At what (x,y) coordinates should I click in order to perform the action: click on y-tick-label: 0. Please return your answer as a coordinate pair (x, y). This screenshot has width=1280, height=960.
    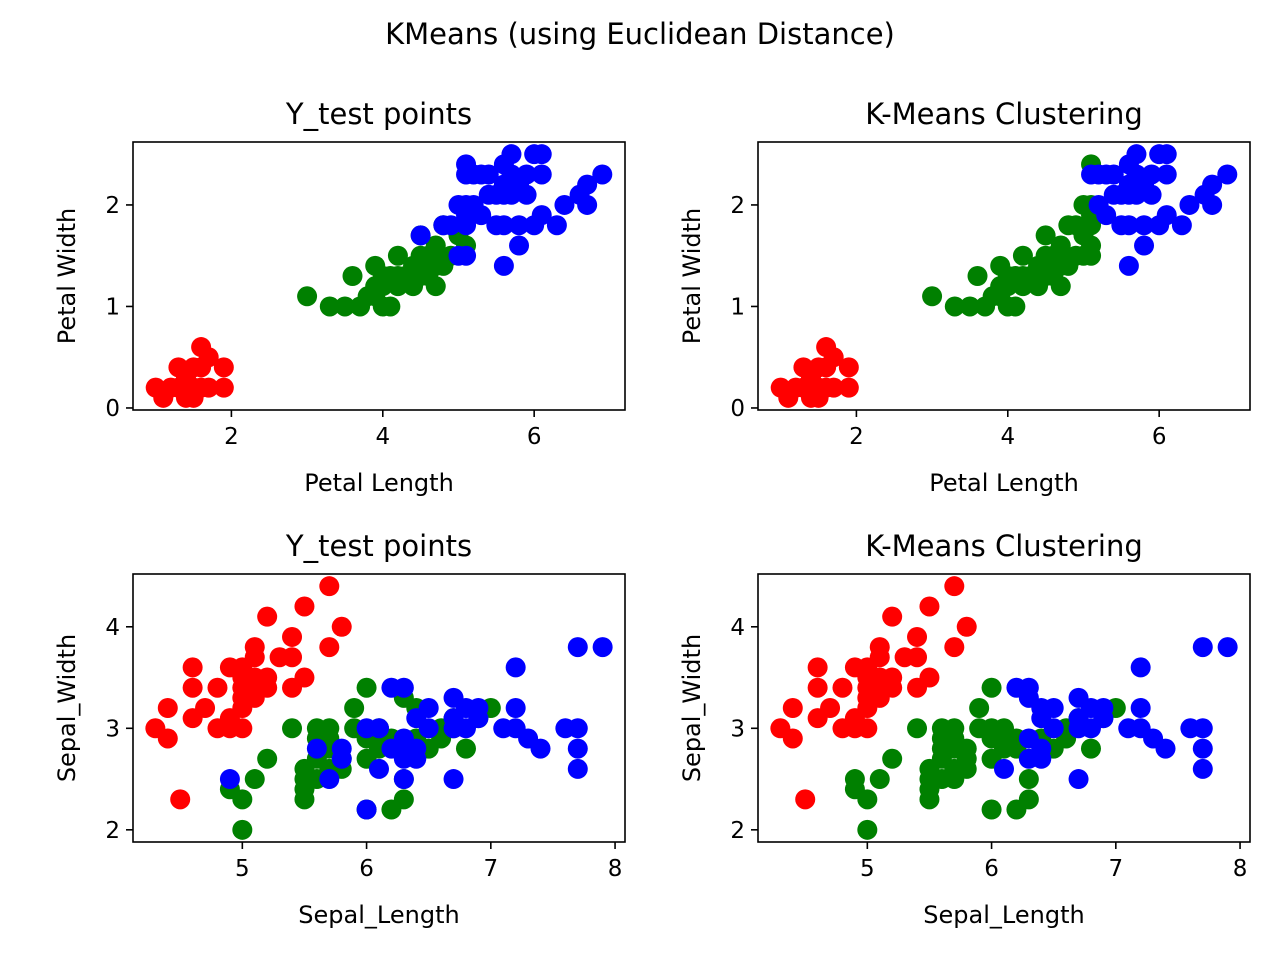
    Looking at the image, I should click on (112, 409).